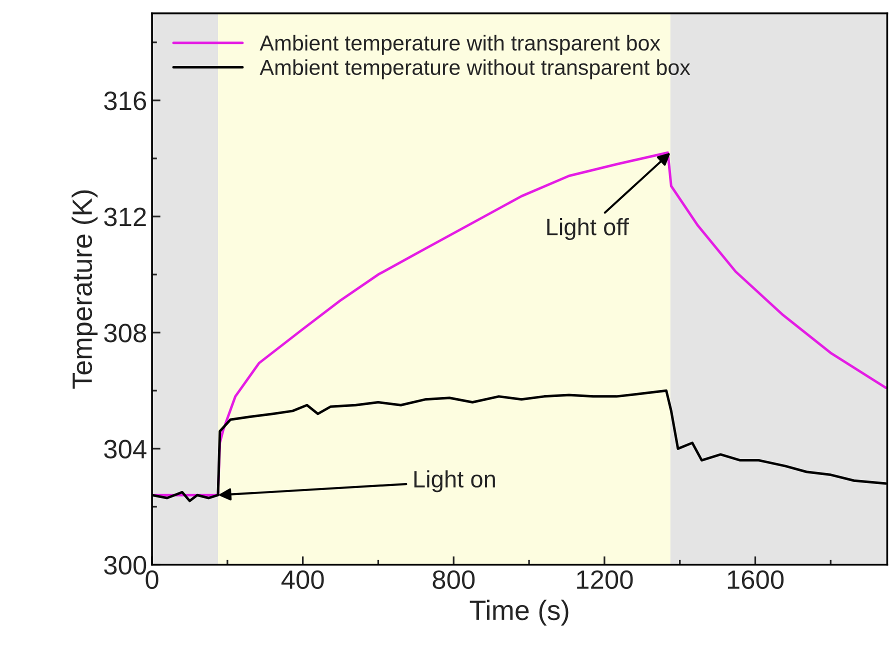 The height and width of the screenshot is (666, 889). Describe the element at coordinates (125, 101) in the screenshot. I see `y-tick-label: 316` at that location.